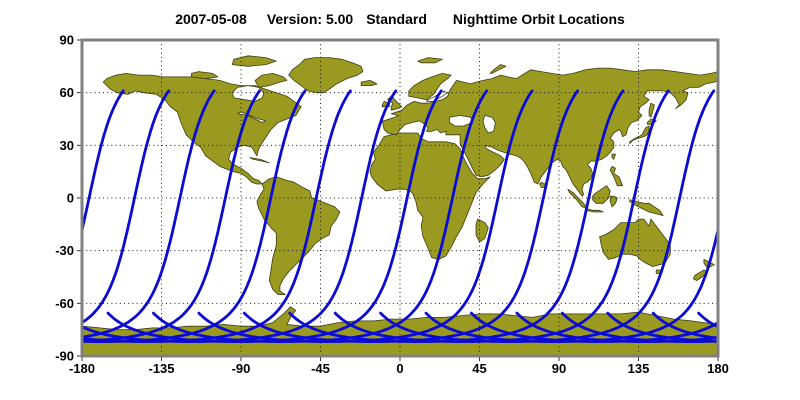 The image size is (800, 400). I want to click on land-eurasia, so click(549, 132).